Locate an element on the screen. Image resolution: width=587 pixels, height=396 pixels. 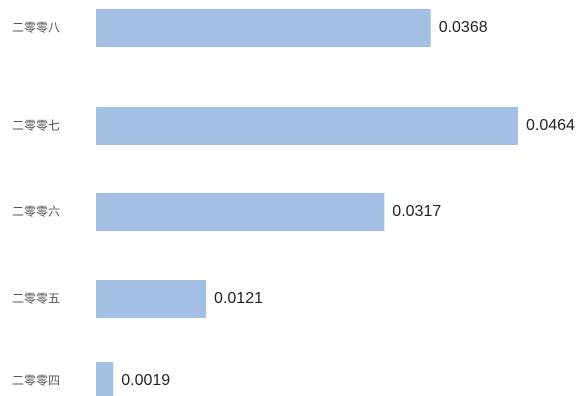
value-label-2: 0.0317 is located at coordinates (416, 211).